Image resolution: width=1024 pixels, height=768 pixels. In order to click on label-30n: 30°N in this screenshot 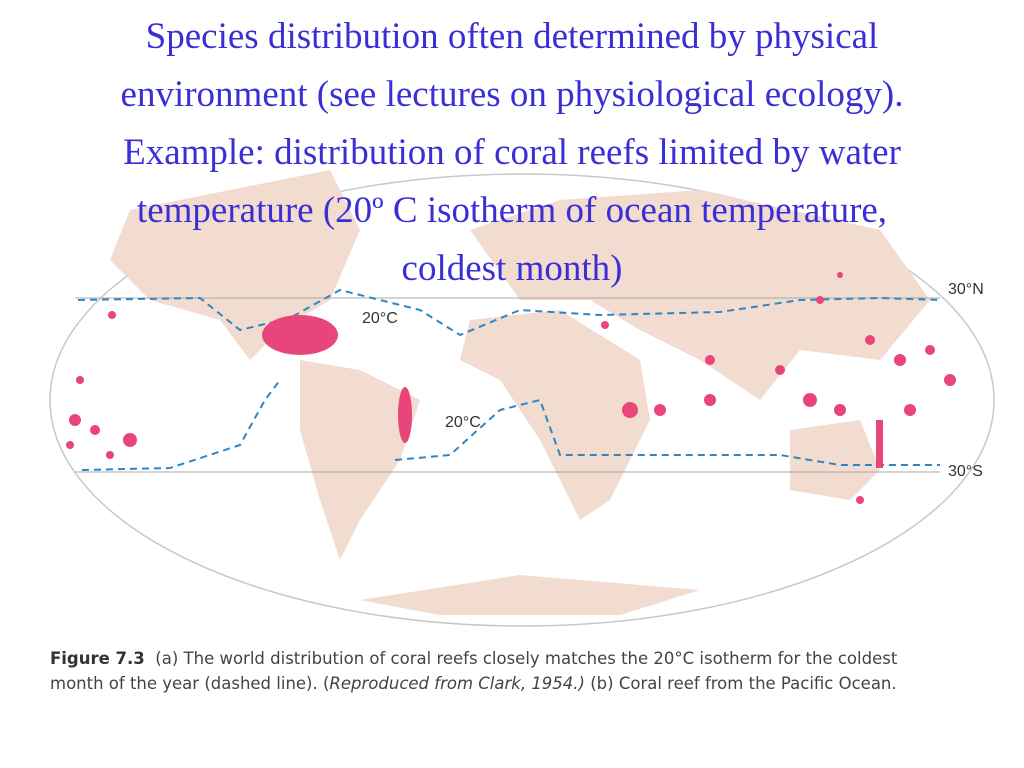, I will do `click(966, 289)`.